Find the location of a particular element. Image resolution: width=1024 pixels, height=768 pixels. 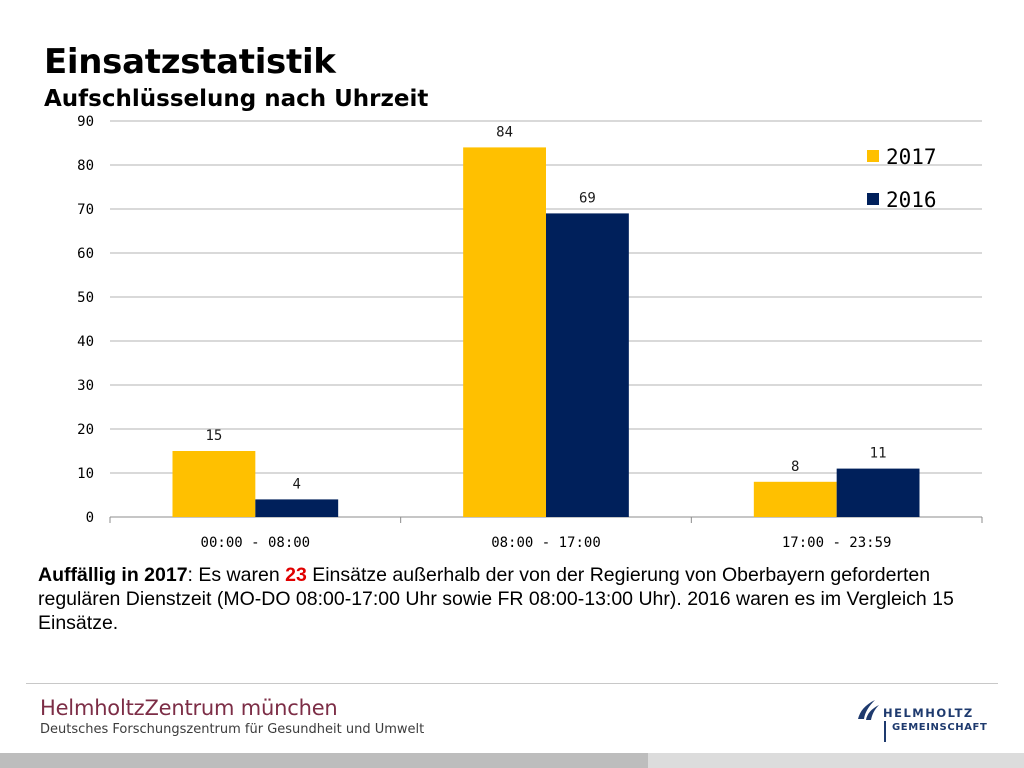

data-label: 15 is located at coordinates (213, 436).